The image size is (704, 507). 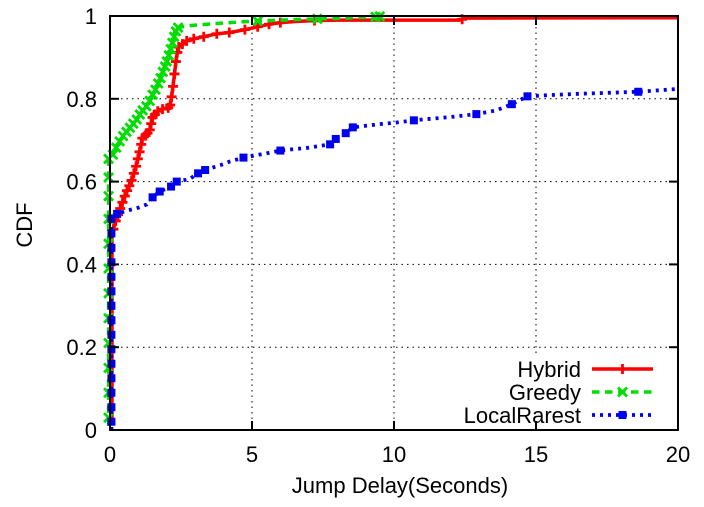 What do you see at coordinates (81, 99) in the screenshot?
I see `y-tick-label: 0.8` at bounding box center [81, 99].